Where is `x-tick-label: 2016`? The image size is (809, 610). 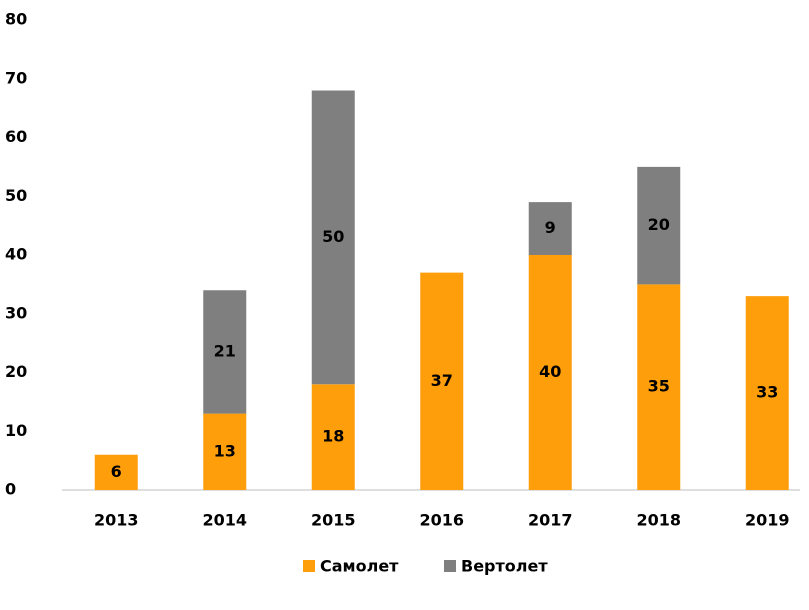
x-tick-label: 2016 is located at coordinates (441, 520).